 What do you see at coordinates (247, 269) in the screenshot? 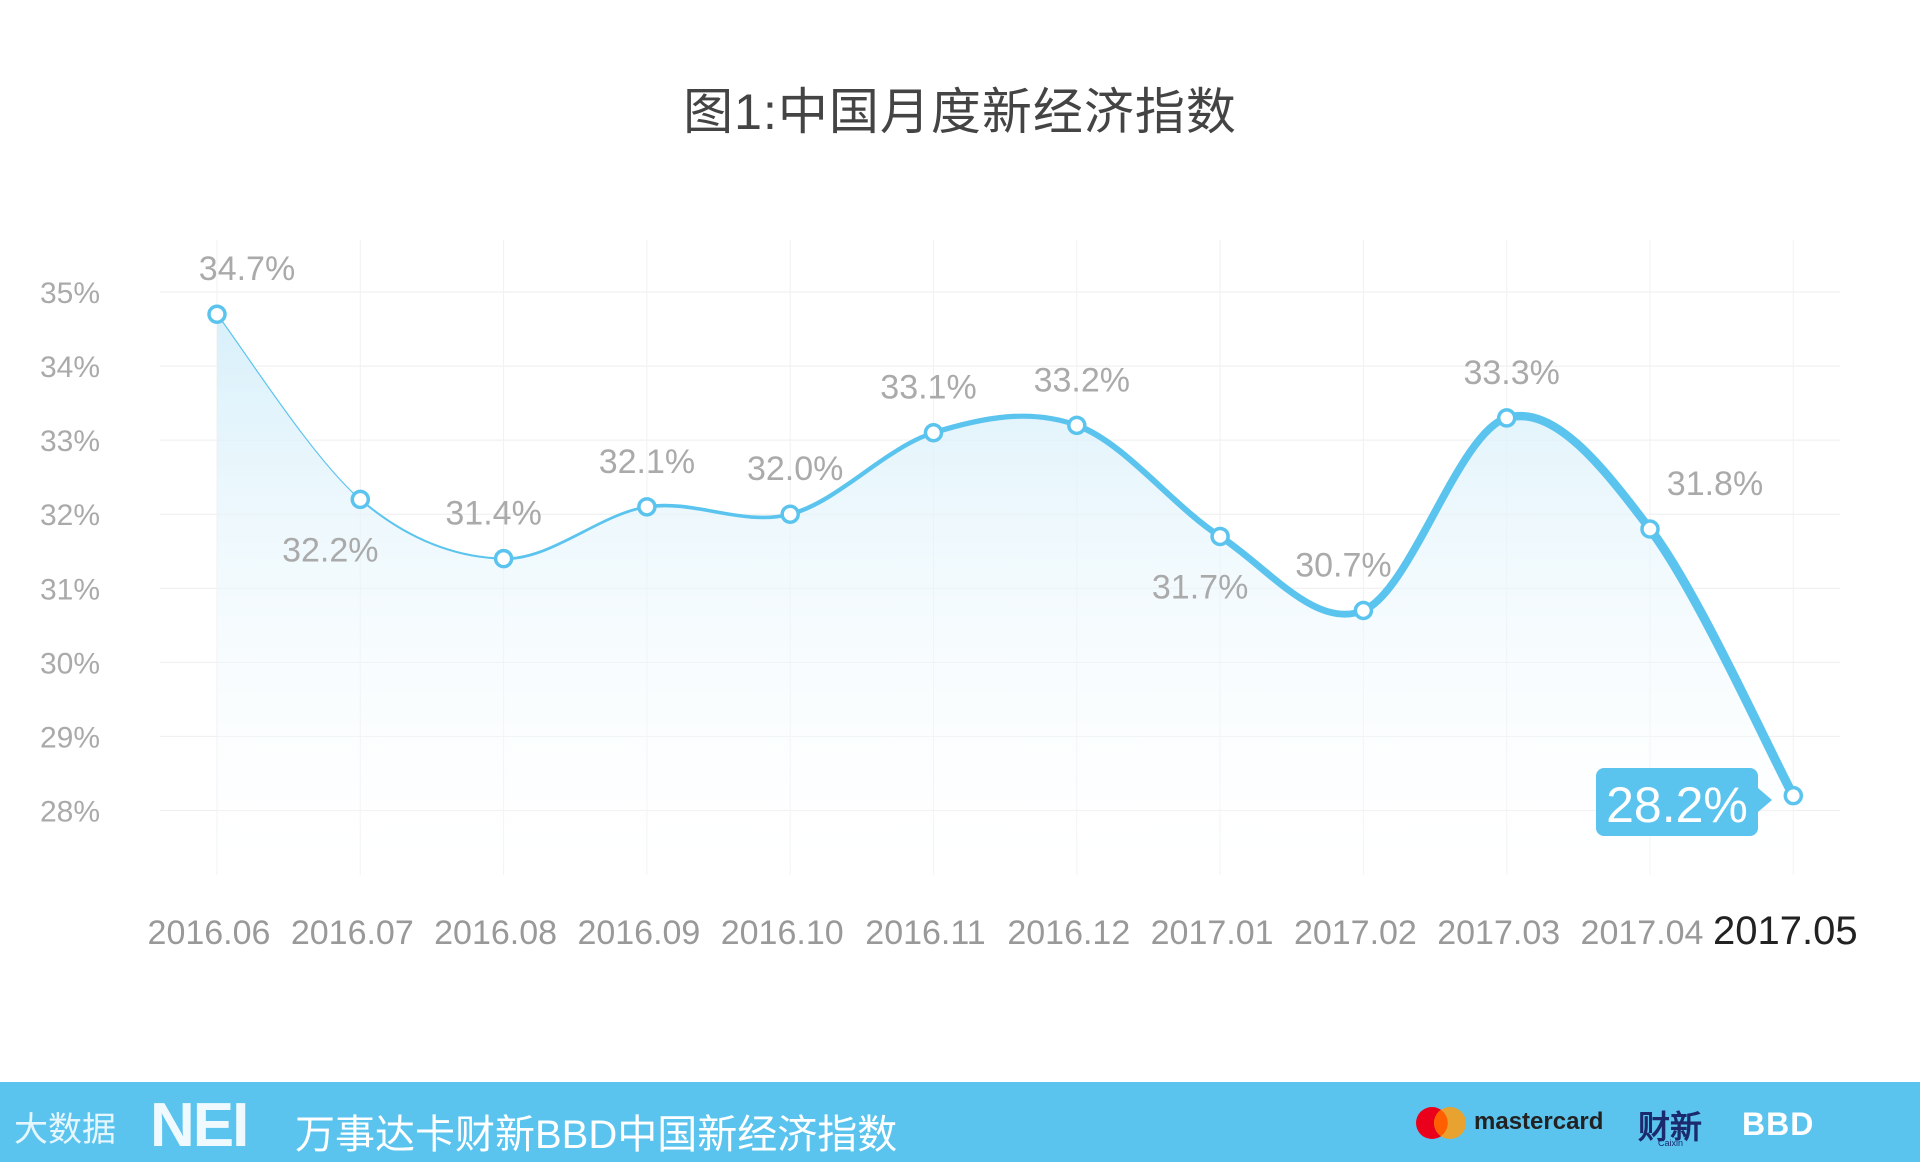
I see `data-label: 34.7%` at bounding box center [247, 269].